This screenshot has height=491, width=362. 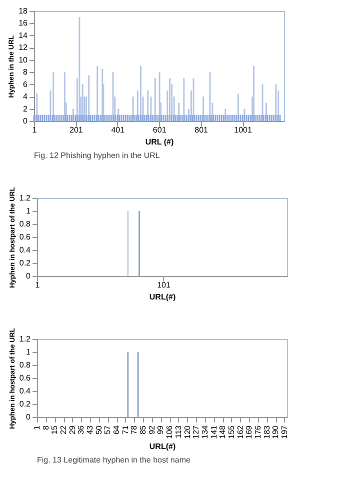 What do you see at coordinates (178, 431) in the screenshot?
I see `x-tick-label: 113` at bounding box center [178, 431].